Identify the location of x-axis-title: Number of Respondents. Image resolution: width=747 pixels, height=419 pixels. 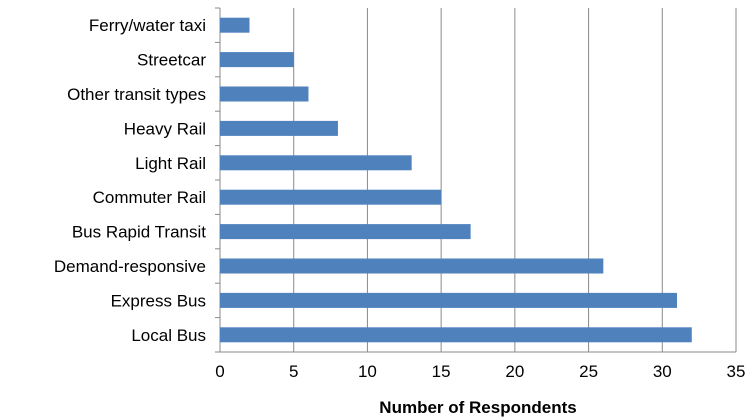
(477, 407).